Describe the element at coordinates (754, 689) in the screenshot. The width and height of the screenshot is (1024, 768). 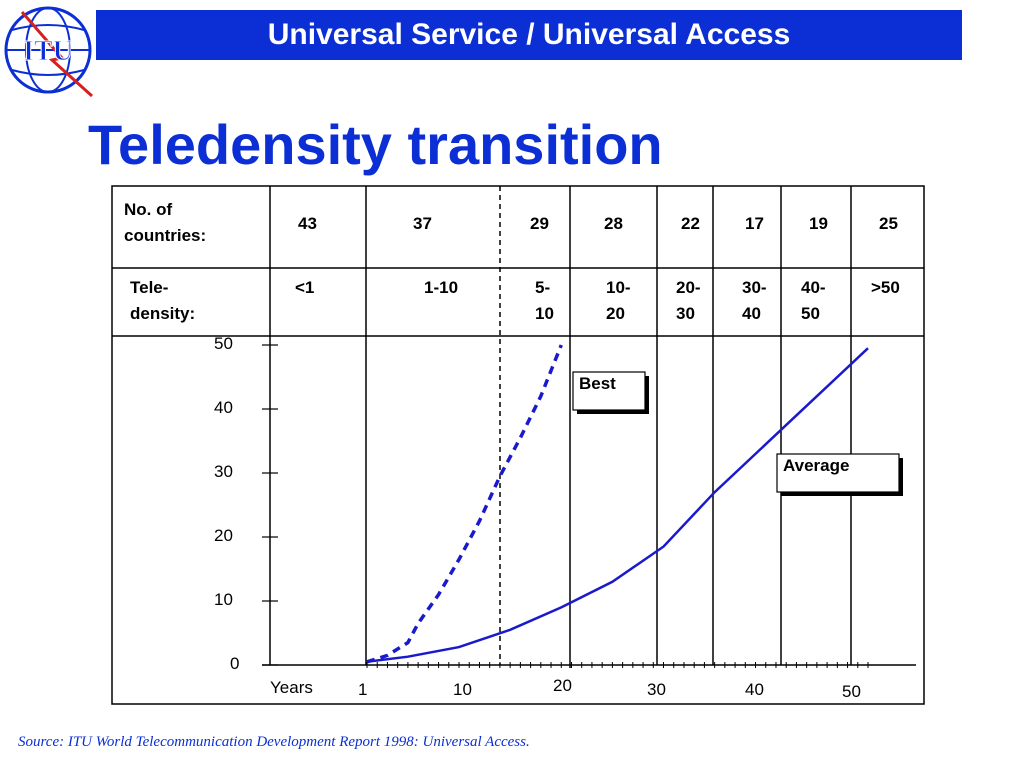
I see `x-tick-label: 40` at that location.